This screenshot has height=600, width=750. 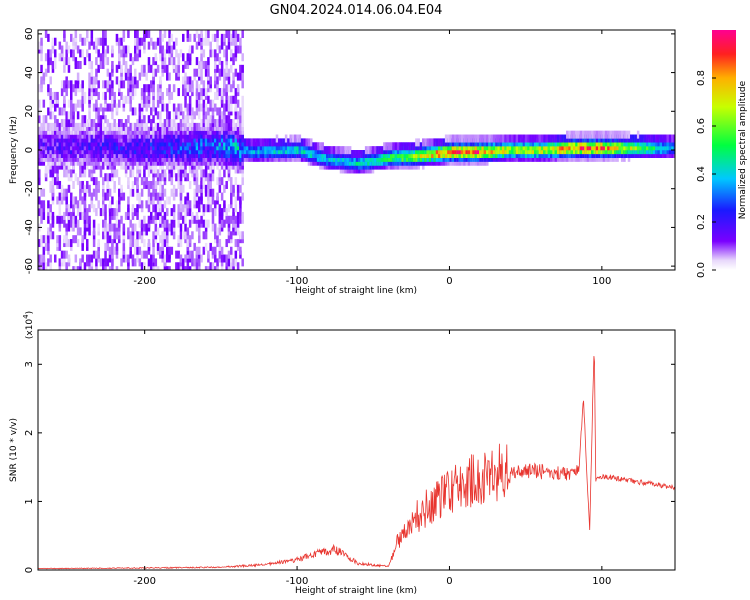 What do you see at coordinates (29, 189) in the screenshot?
I see `y-tick-label: -20` at bounding box center [29, 189].